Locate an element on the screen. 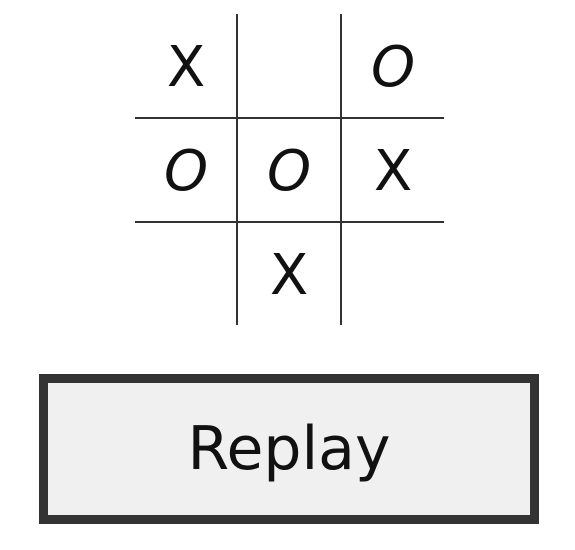 This screenshot has height=550, width=575. board-cell-4: O is located at coordinates (186, 171).